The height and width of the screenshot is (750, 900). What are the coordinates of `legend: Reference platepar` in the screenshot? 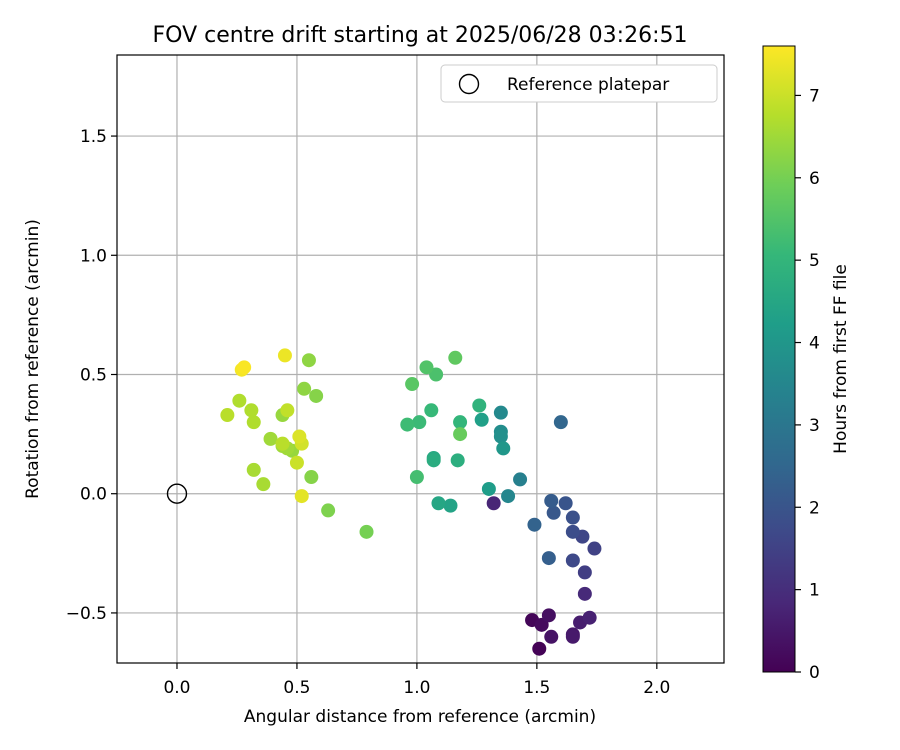 It's located at (579, 83).